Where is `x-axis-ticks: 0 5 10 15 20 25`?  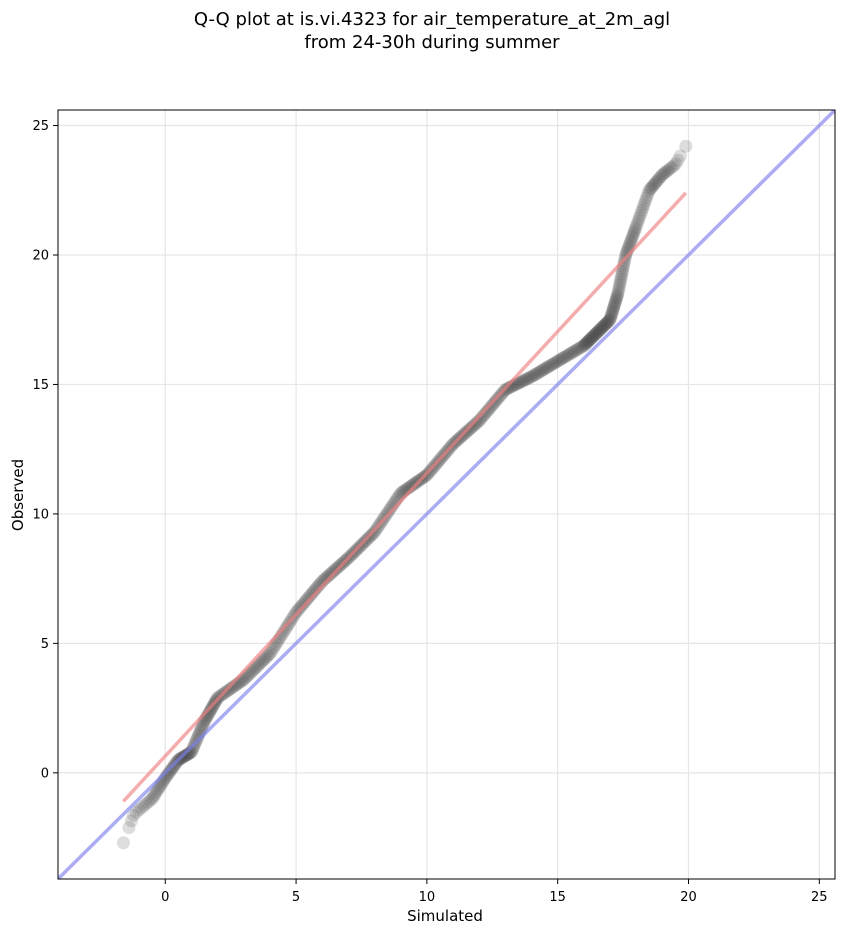
x-axis-ticks: 0 5 10 15 20 25 is located at coordinates (494, 892).